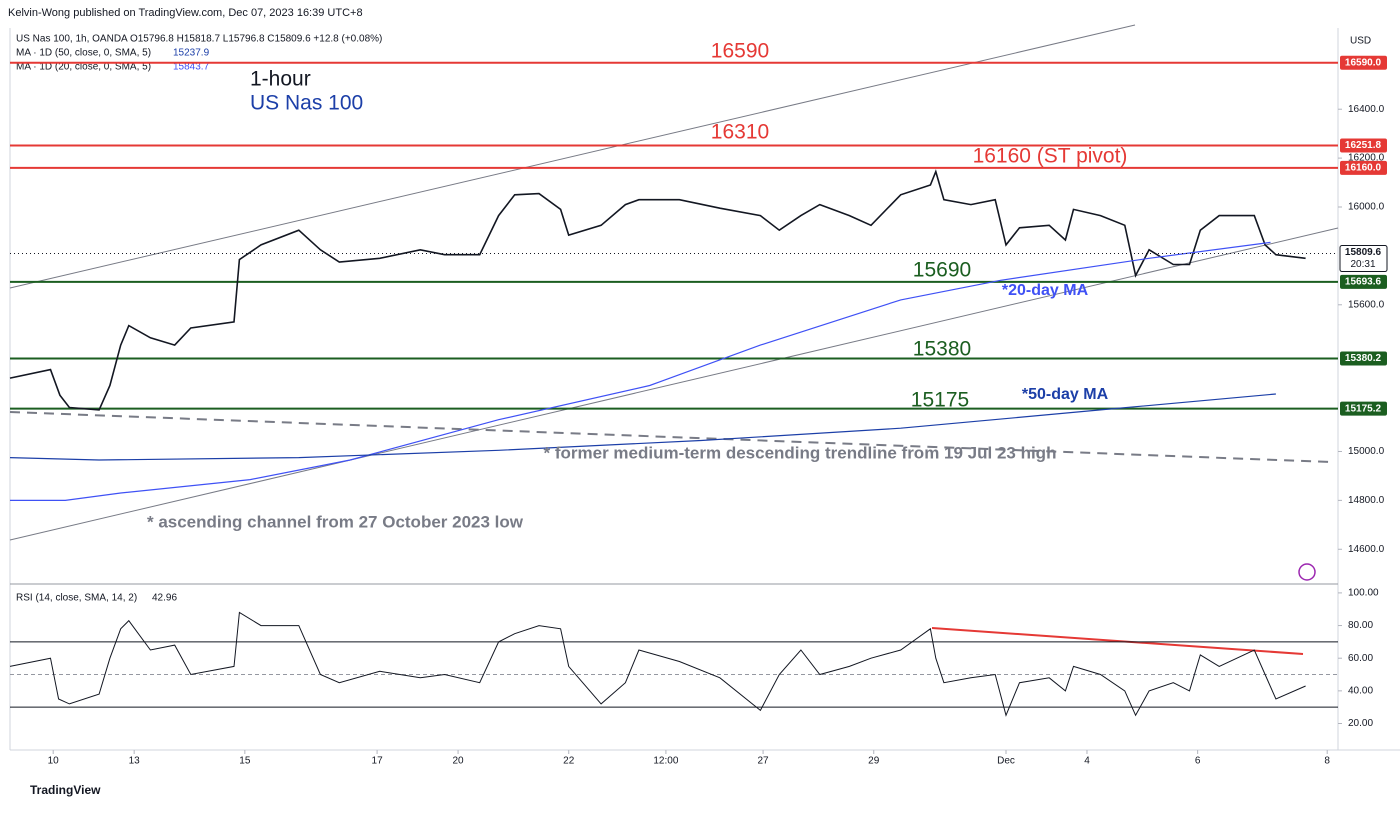  I want to click on x-tick-label: 29, so click(874, 761).